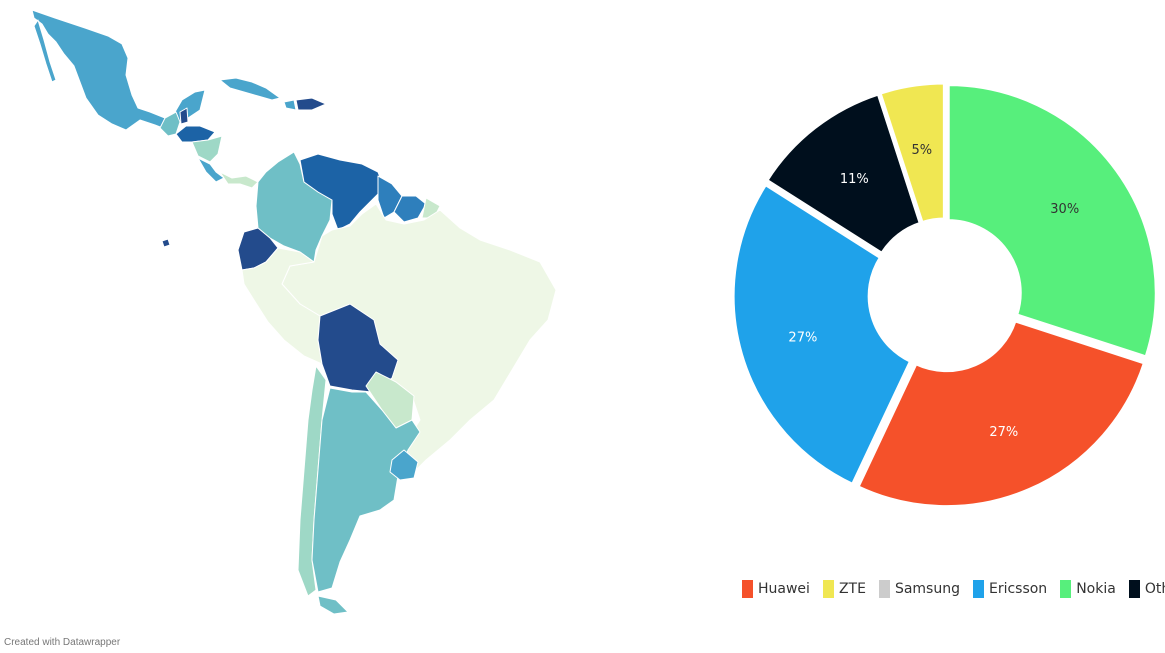 This screenshot has height=653, width=1165. What do you see at coordinates (366, 490) in the screenshot?
I see `country-argentina` at bounding box center [366, 490].